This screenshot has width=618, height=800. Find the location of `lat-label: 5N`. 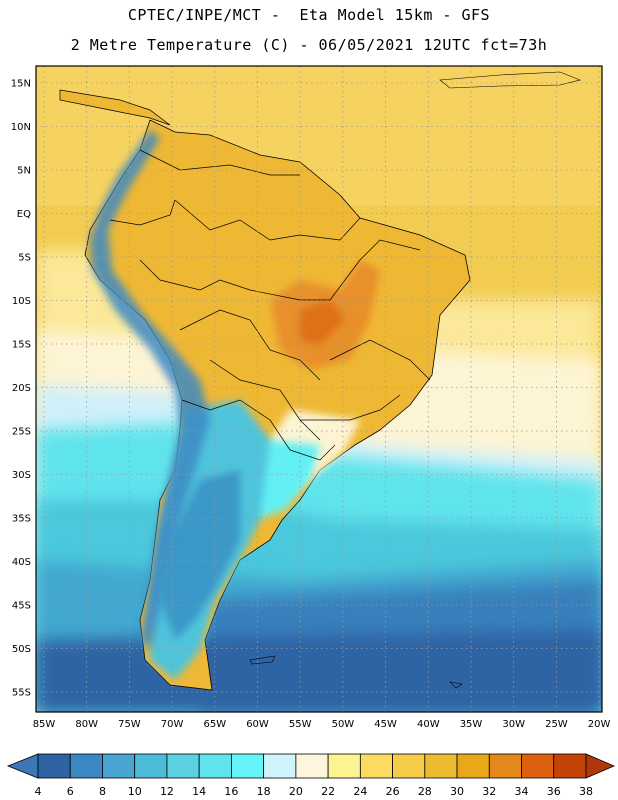

lat-label: 5N is located at coordinates (24, 171).